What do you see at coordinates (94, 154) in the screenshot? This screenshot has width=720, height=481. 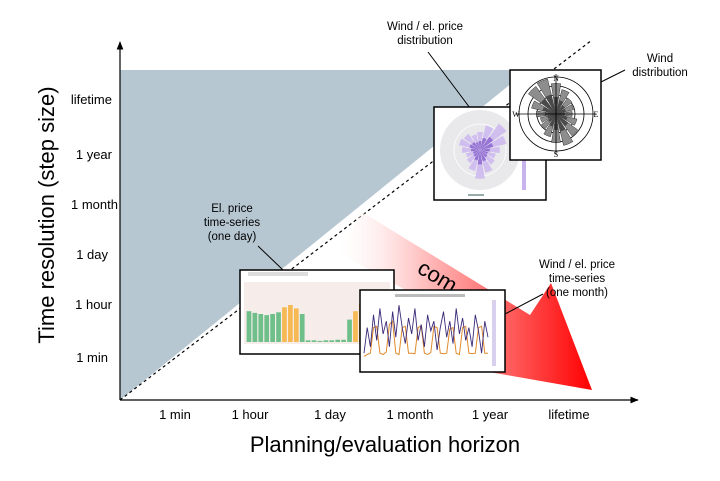 I see `y-tick-label: 1 year` at bounding box center [94, 154].